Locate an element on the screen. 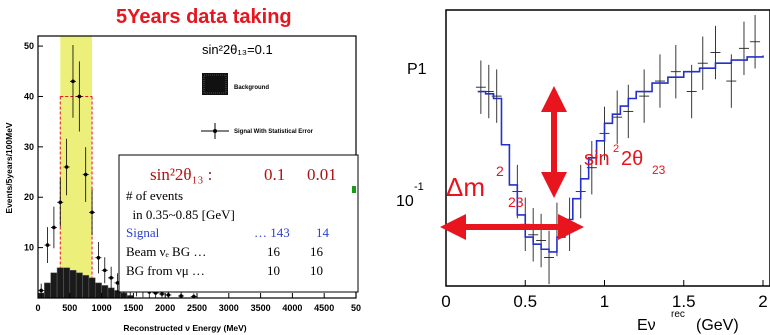  table-cell-value: 14 is located at coordinates (323, 232).